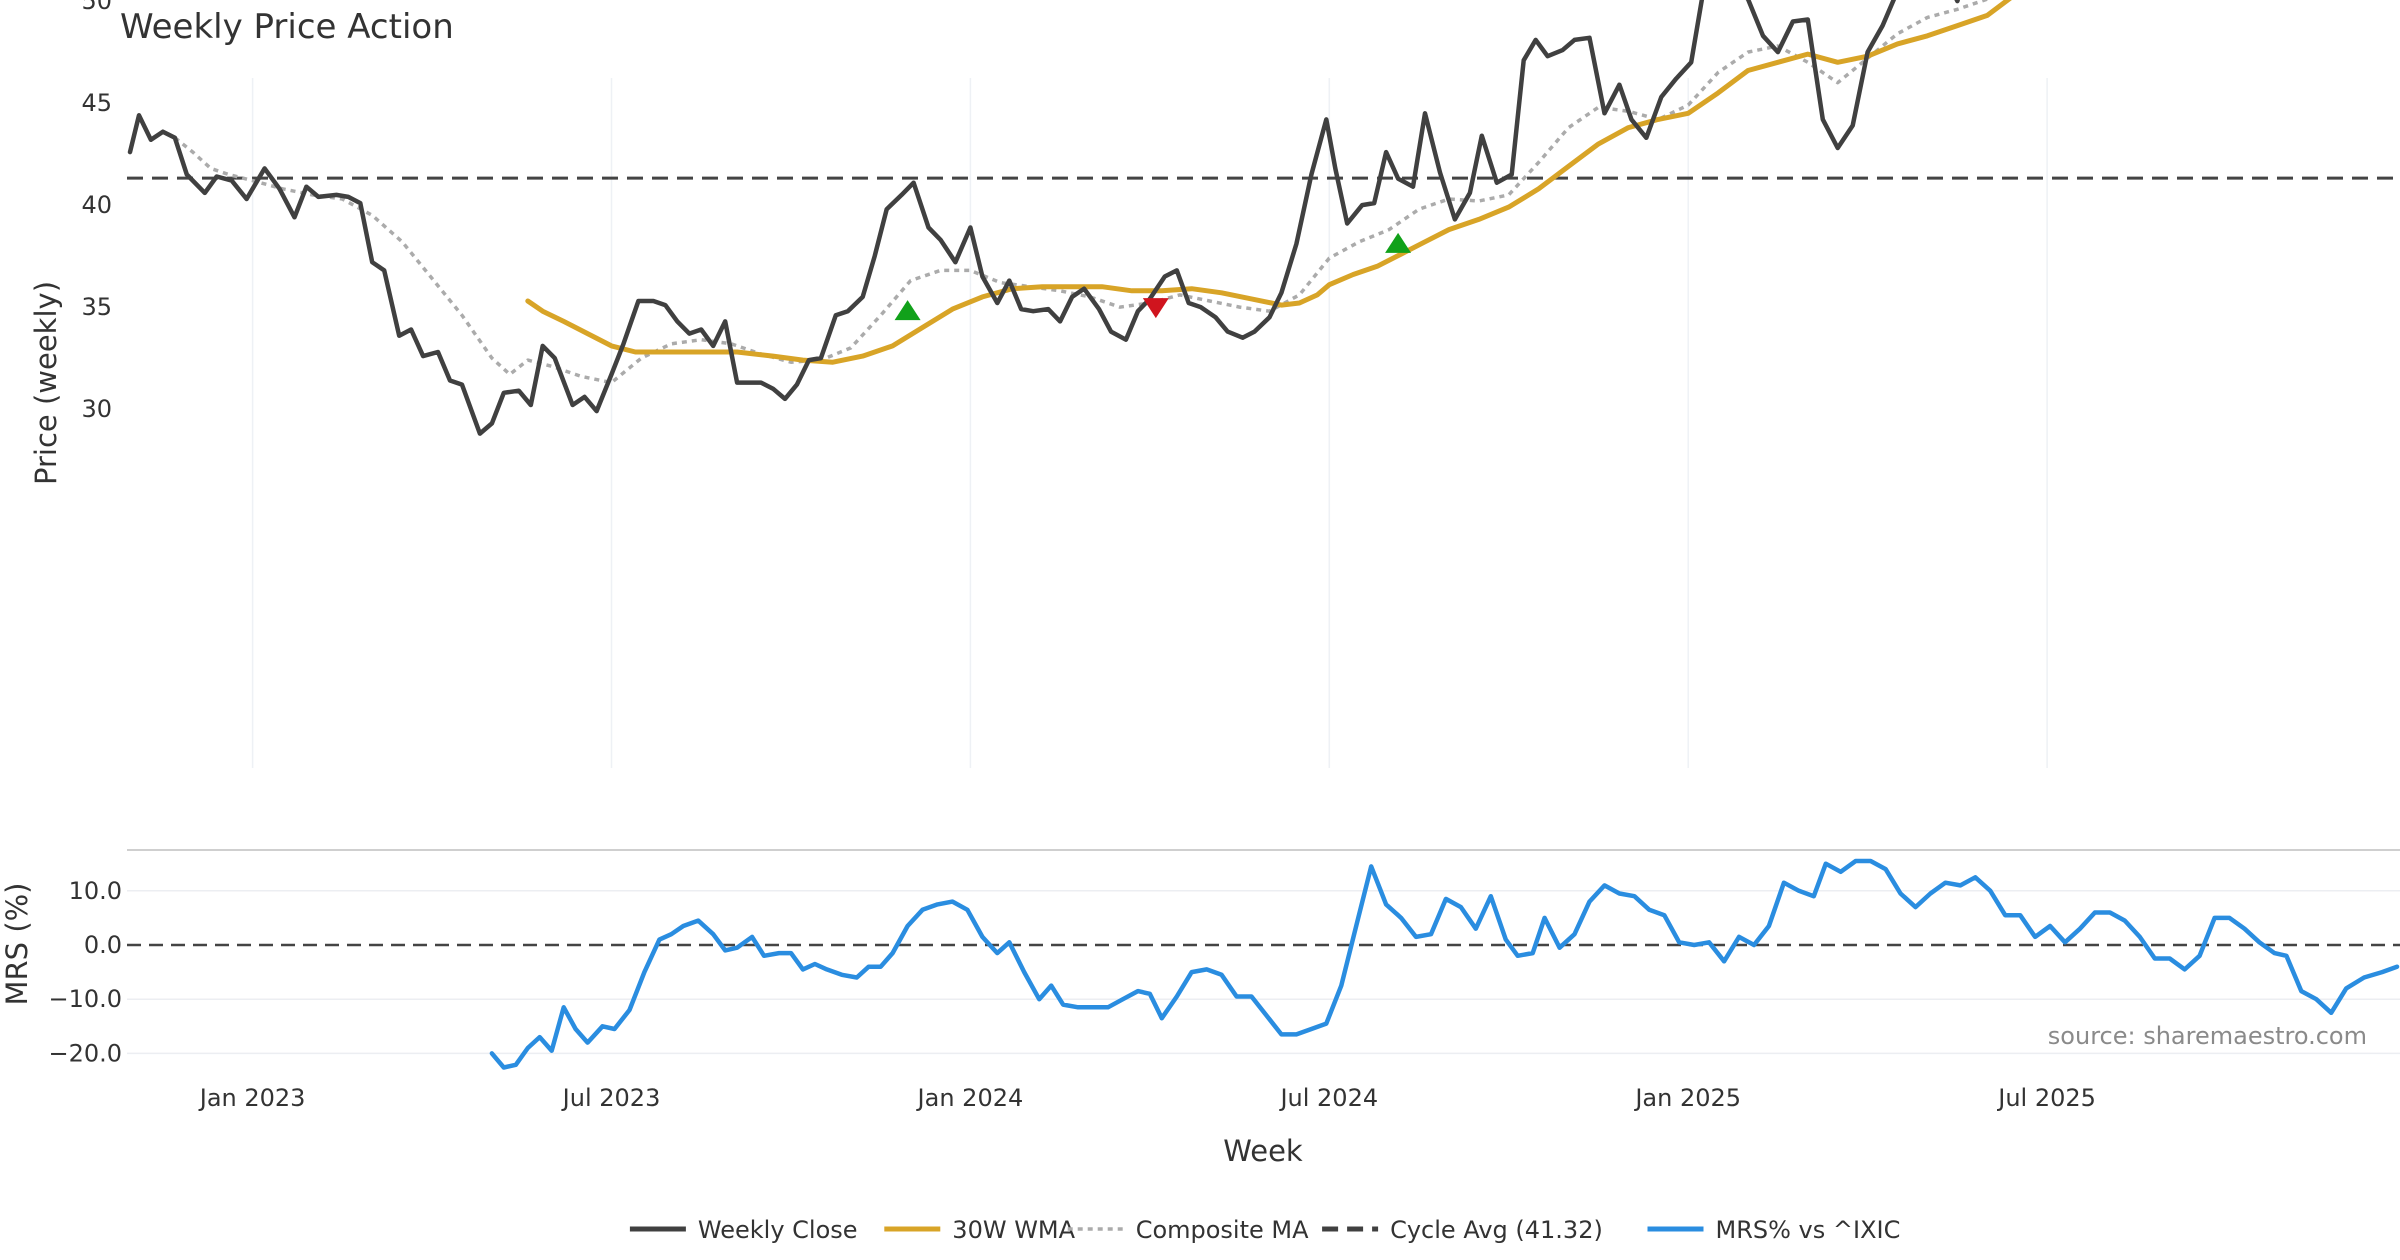  What do you see at coordinates (970, 1098) in the screenshot?
I see `x-tick-label: Jan 2024` at bounding box center [970, 1098].